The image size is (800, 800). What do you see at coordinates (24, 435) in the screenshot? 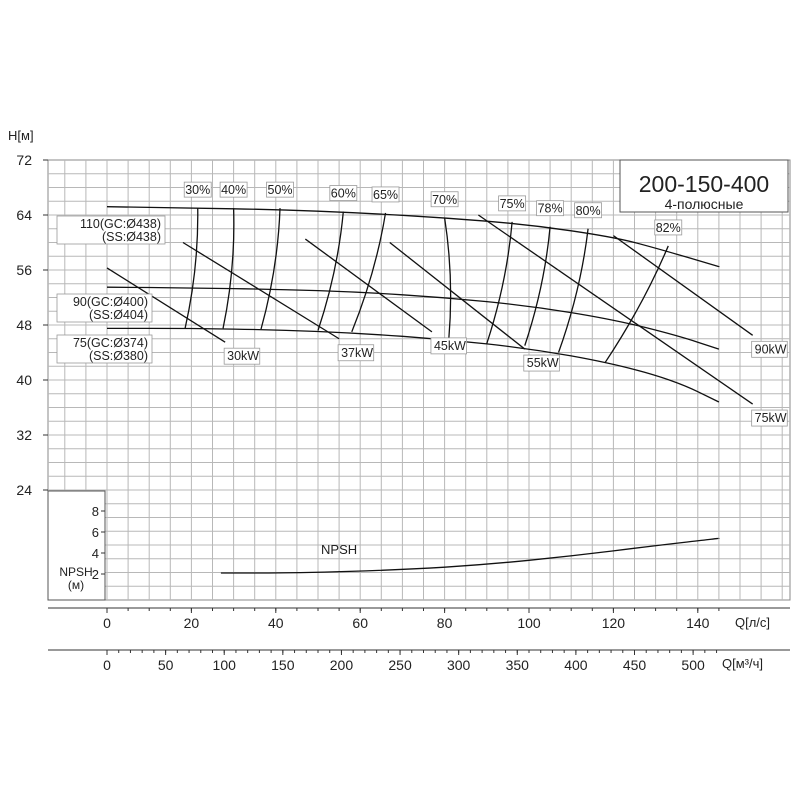
I see `y-tick-label: 32` at bounding box center [24, 435].